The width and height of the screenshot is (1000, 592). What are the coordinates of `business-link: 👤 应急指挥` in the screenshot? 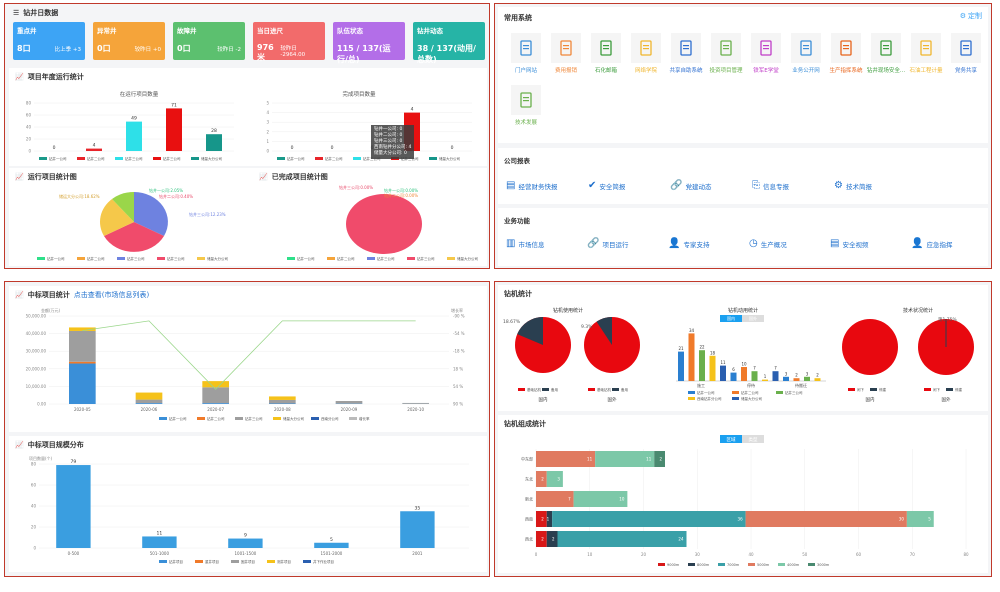 It's located at (931, 243).